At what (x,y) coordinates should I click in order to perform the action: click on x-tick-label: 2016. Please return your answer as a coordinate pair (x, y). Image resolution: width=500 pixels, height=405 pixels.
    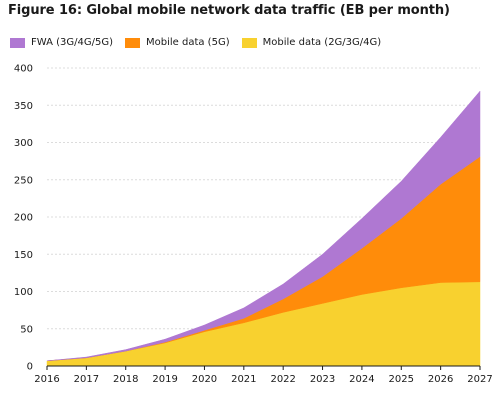
    Looking at the image, I should click on (46, 379).